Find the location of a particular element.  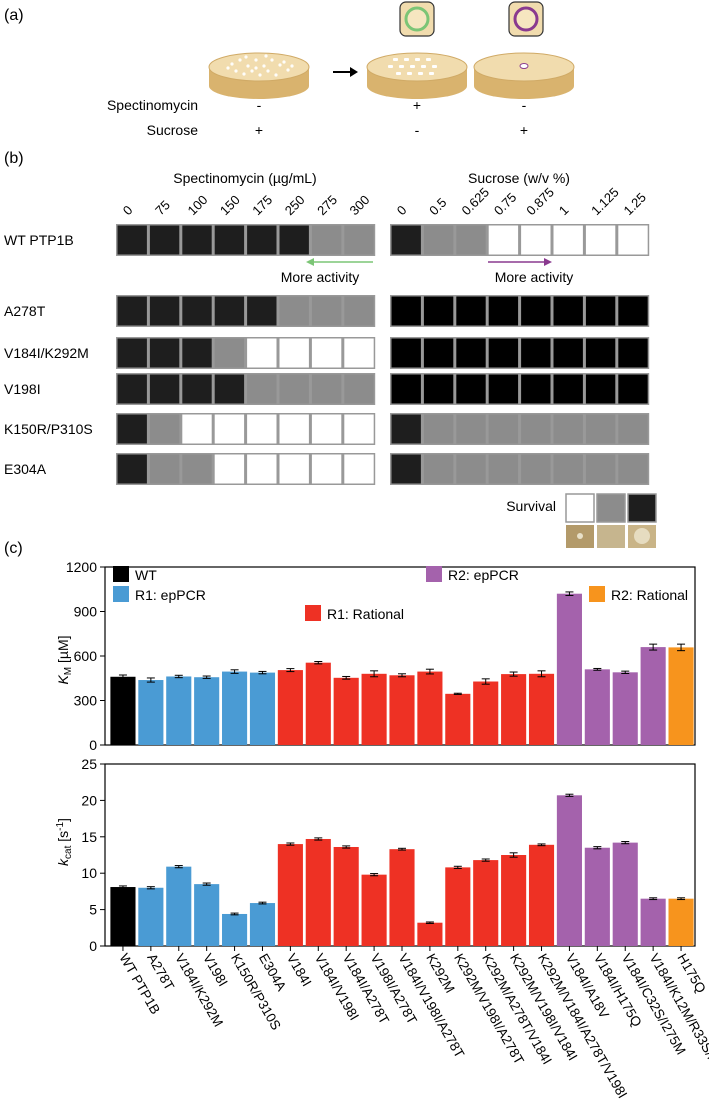

spectinomycin-reporter-icon is located at coordinates (417, 19).